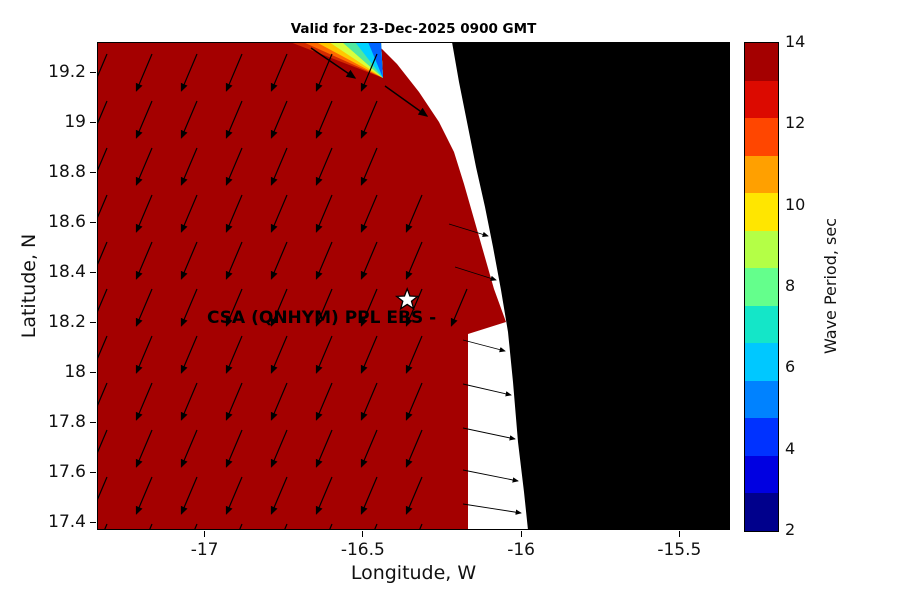 This screenshot has height=600, width=900. What do you see at coordinates (375, 60) in the screenshot?
I see `shallow-water-band` at bounding box center [375, 60].